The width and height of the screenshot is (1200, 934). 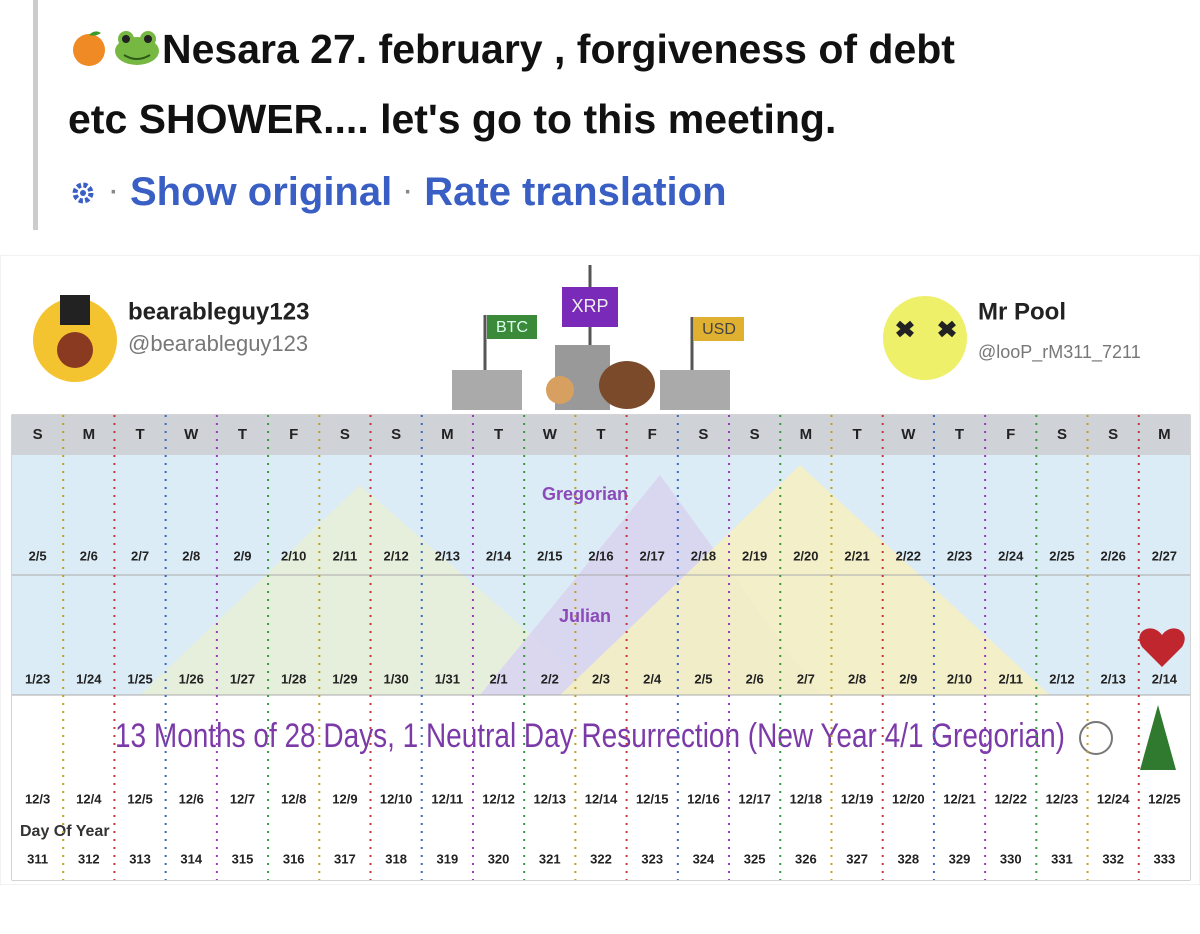 What do you see at coordinates (908, 858) in the screenshot?
I see `day-of-year: 328` at bounding box center [908, 858].